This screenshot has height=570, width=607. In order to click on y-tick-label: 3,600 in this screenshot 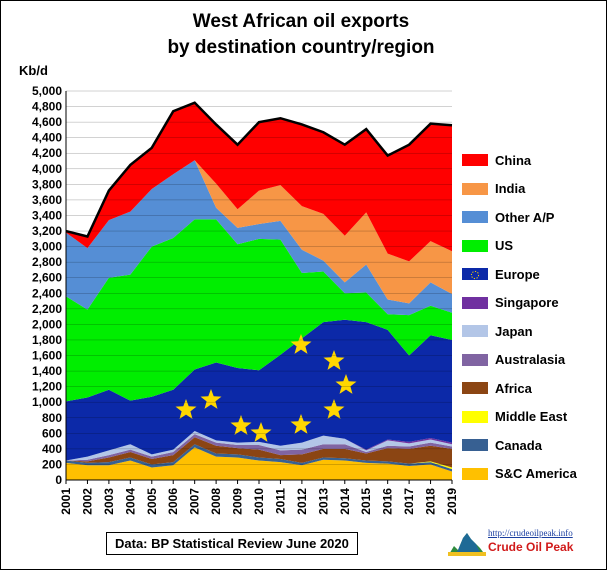, I will do `click(47, 200)`.